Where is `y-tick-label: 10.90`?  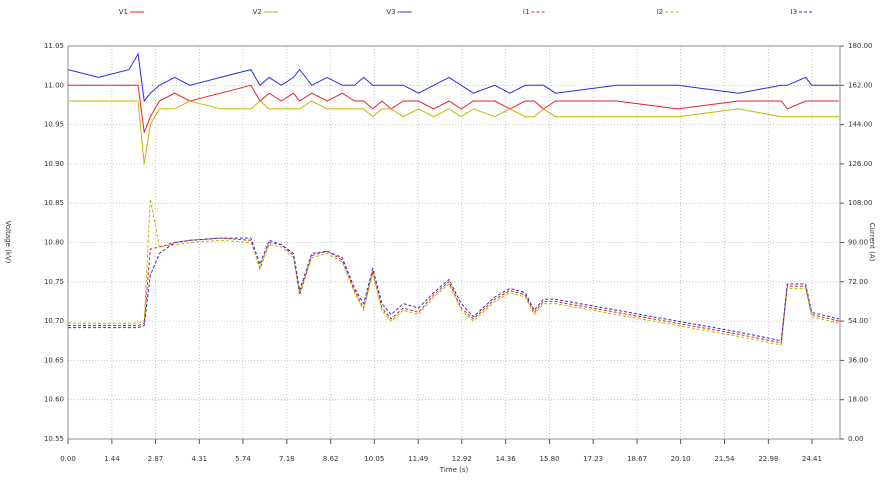
y-tick-label: 10.90 is located at coordinates (54, 164).